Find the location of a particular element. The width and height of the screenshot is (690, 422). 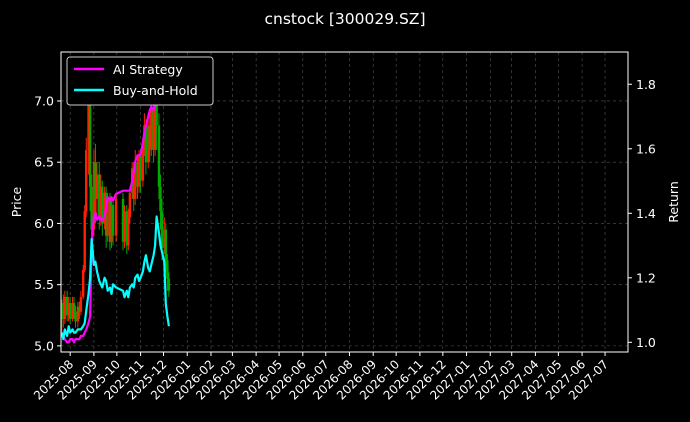

right-axis-label: Return is located at coordinates (673, 201).